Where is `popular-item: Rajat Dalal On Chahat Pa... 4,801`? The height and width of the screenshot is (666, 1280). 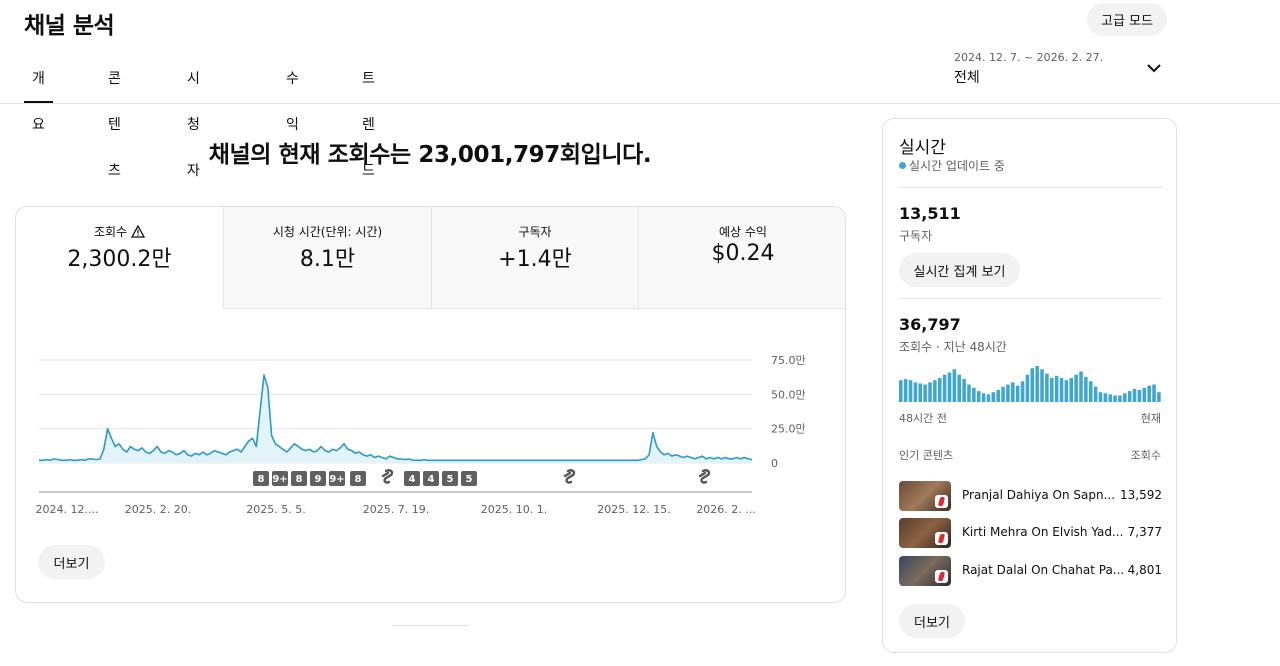
popular-item: Rajat Dalal On Chahat Pa... 4,801 is located at coordinates (1030, 571).